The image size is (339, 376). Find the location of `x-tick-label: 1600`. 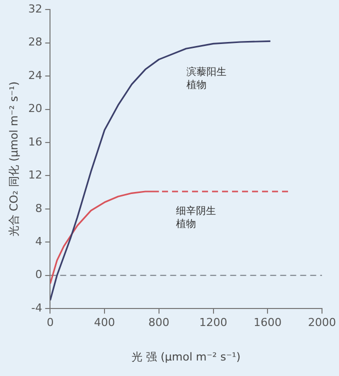

x-tick-label: 1600 is located at coordinates (268, 323).